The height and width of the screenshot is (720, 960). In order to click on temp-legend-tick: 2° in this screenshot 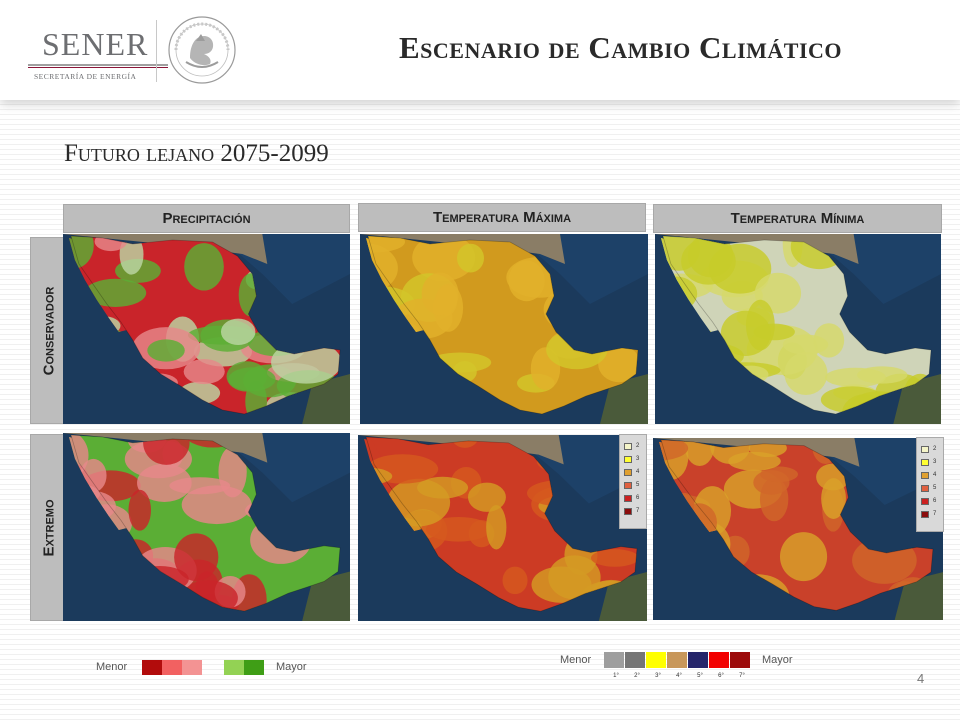, I will do `click(637, 676)`.